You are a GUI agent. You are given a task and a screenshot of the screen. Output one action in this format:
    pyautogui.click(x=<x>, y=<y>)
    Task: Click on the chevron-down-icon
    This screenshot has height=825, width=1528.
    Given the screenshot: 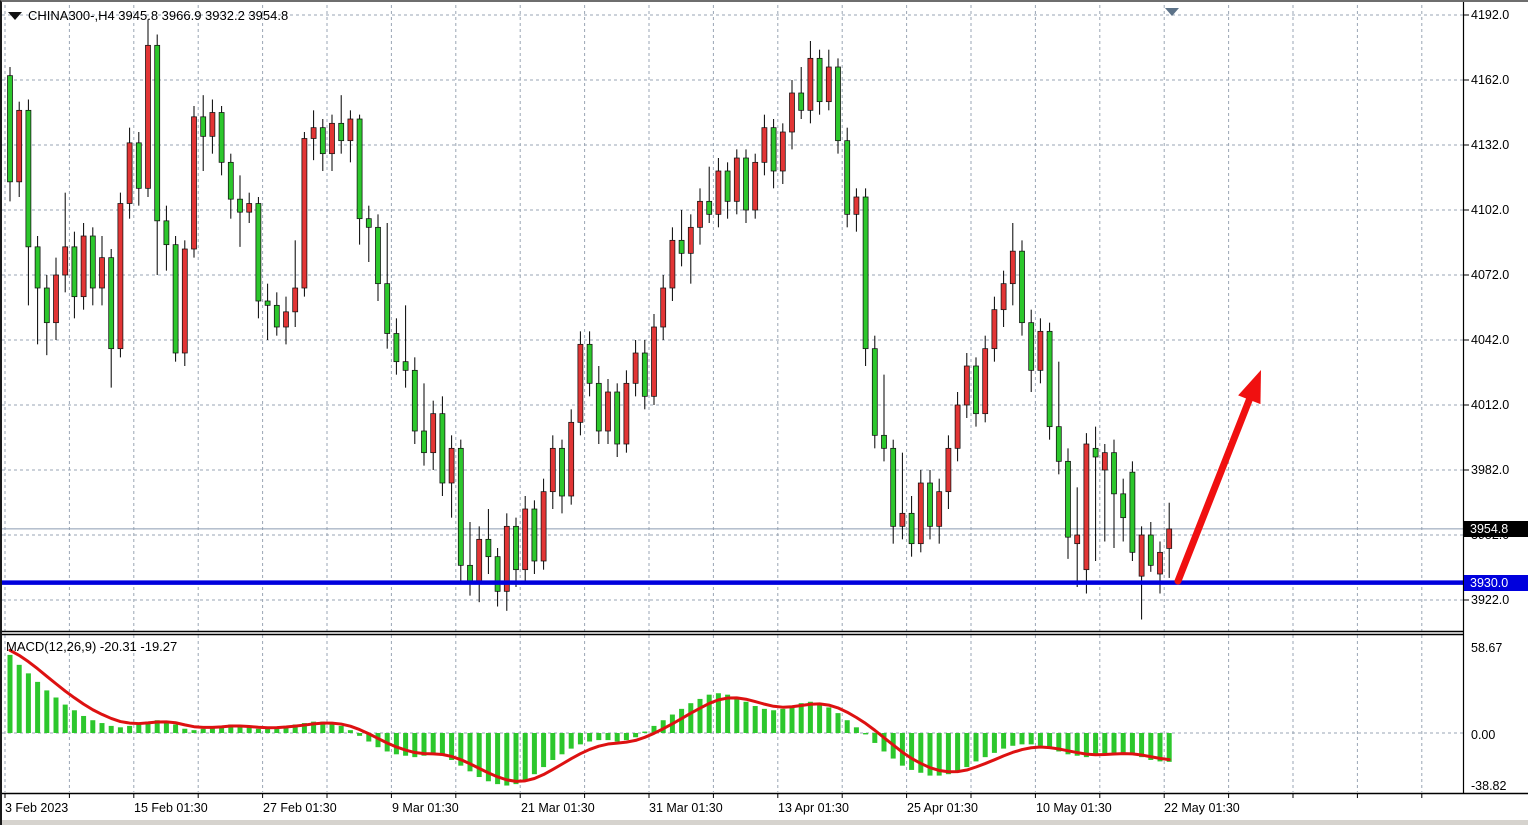 What is the action you would take?
    pyautogui.click(x=15, y=15)
    